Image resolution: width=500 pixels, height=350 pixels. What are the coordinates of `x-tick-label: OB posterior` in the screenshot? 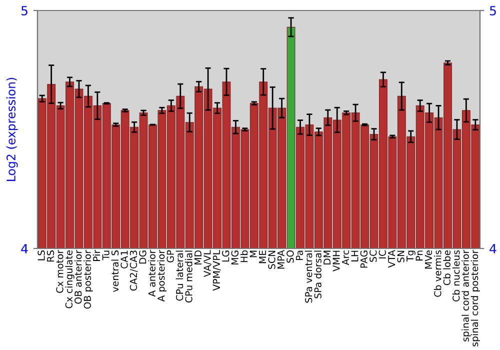 It's located at (88, 279).